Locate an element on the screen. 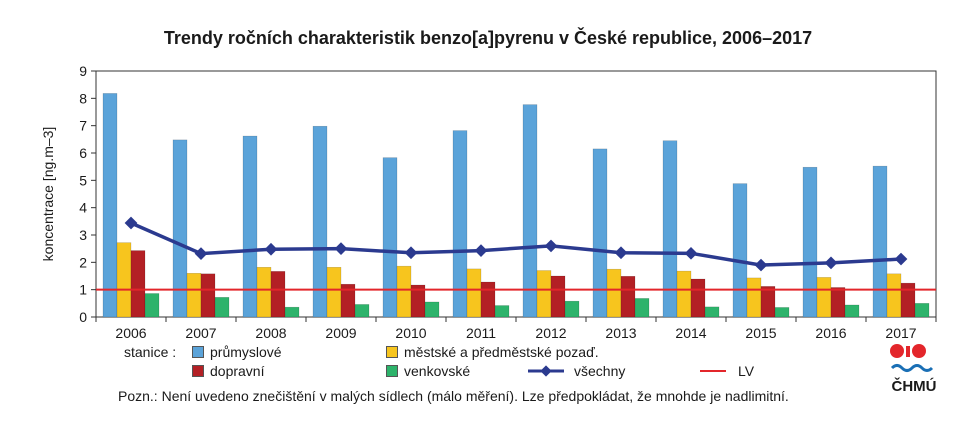 The image size is (976, 444). y-tick-label: 2 is located at coordinates (83, 262).